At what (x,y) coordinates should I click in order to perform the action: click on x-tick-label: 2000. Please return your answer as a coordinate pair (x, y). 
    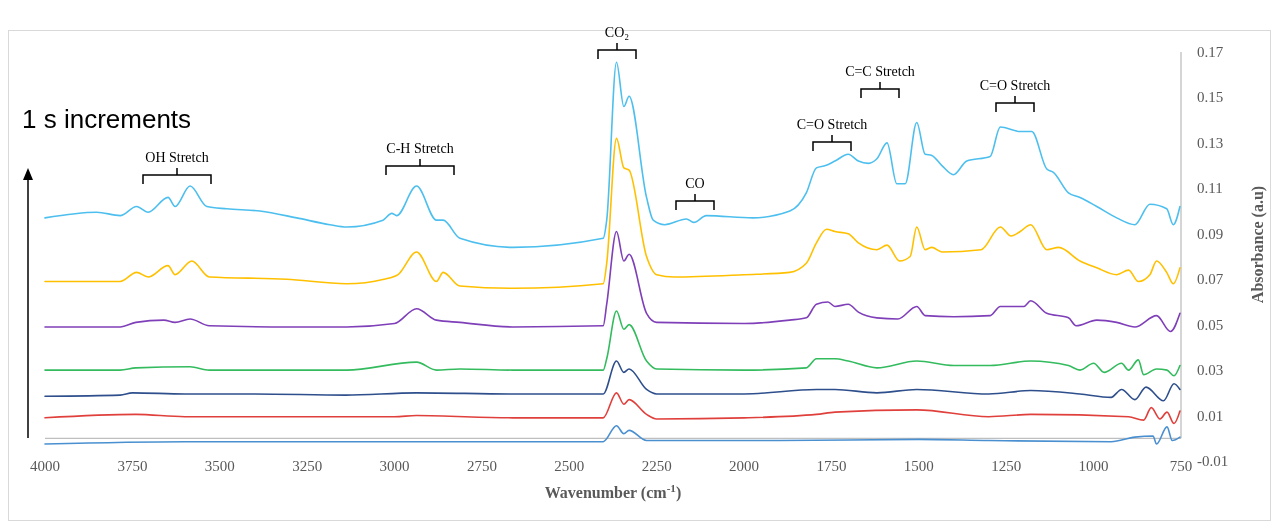
    Looking at the image, I should click on (744, 466).